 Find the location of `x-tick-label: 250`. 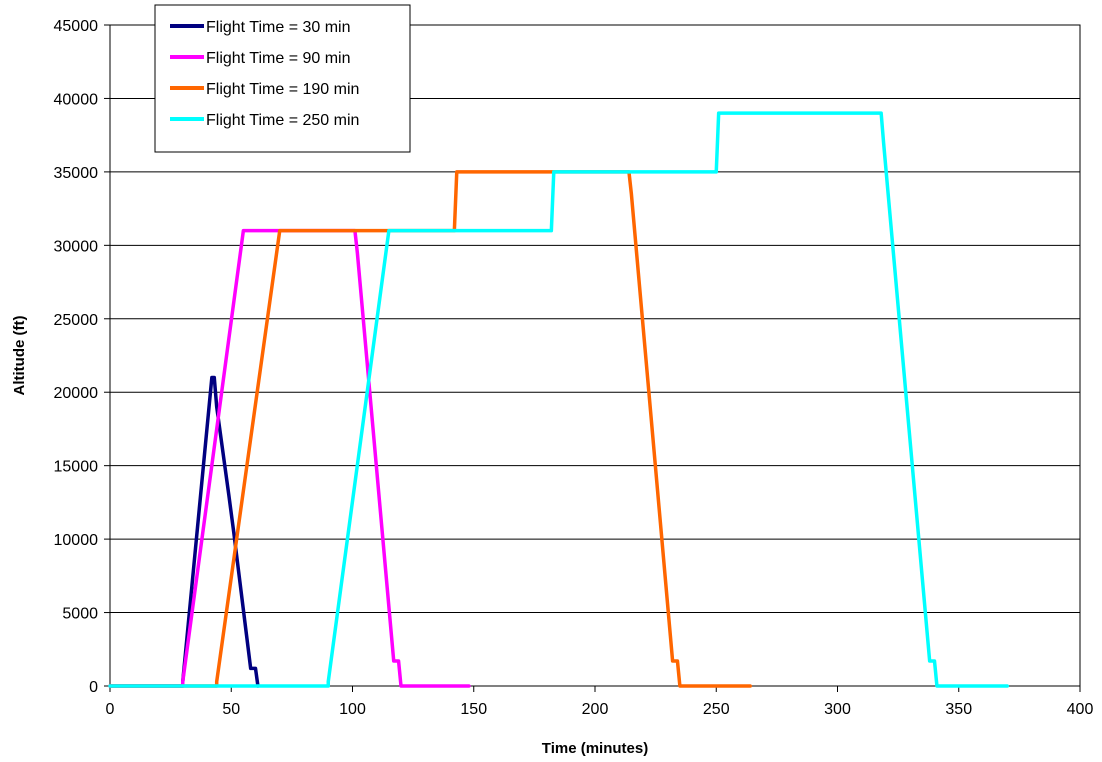

x-tick-label: 250 is located at coordinates (716, 709).